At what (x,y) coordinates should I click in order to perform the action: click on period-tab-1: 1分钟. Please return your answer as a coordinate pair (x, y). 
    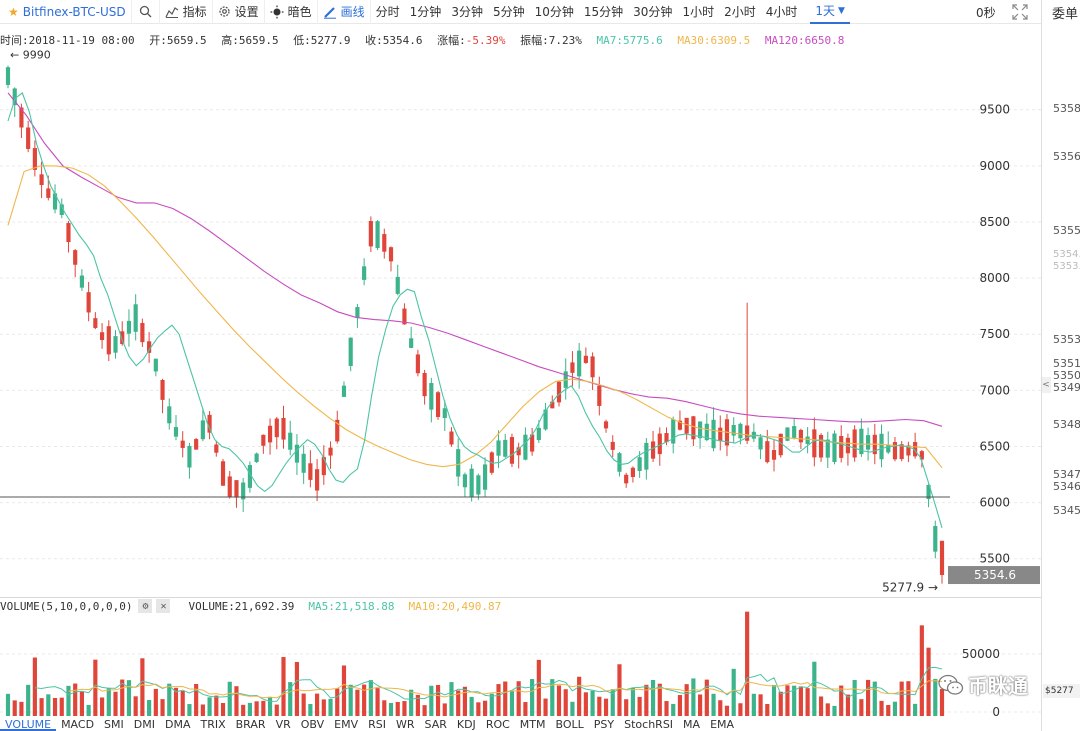
    Looking at the image, I should click on (425, 12).